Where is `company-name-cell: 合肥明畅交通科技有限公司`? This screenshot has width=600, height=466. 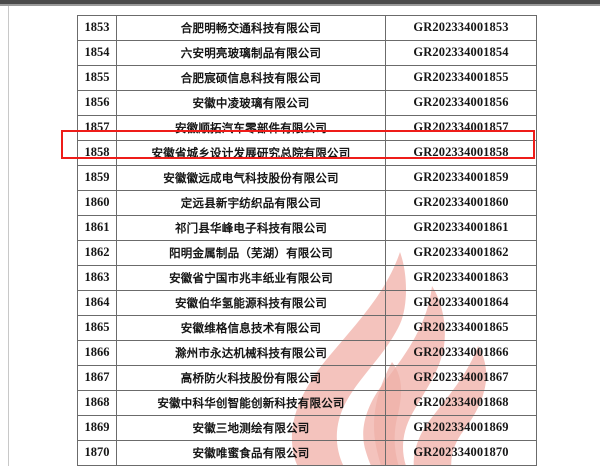 company-name-cell: 合肥明畅交通科技有限公司 is located at coordinates (251, 28).